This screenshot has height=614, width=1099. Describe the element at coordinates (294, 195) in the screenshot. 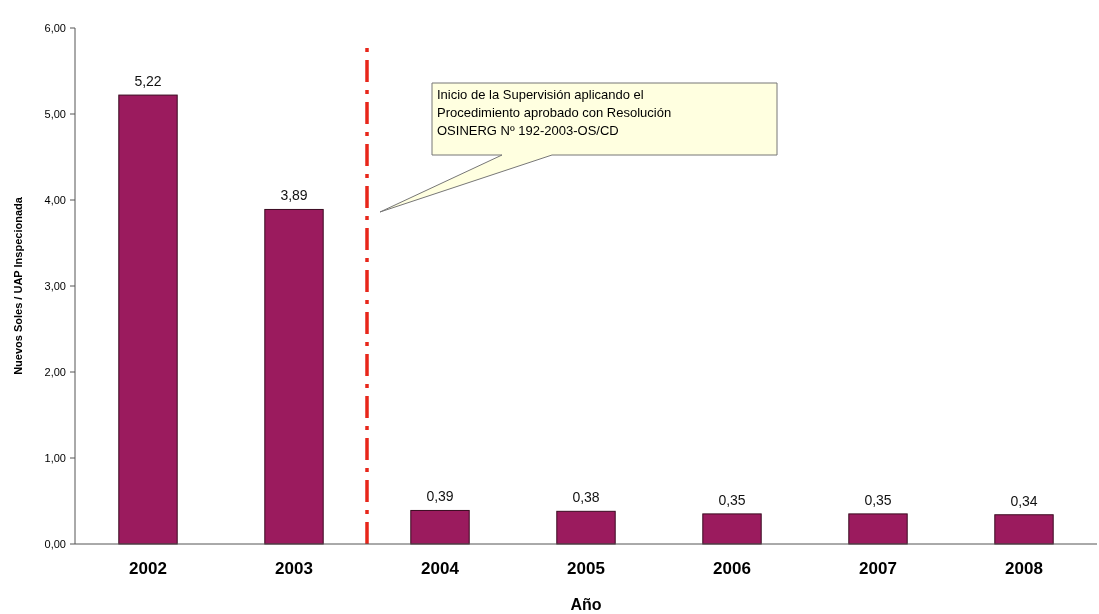

I see `data-label: 3,89` at that location.